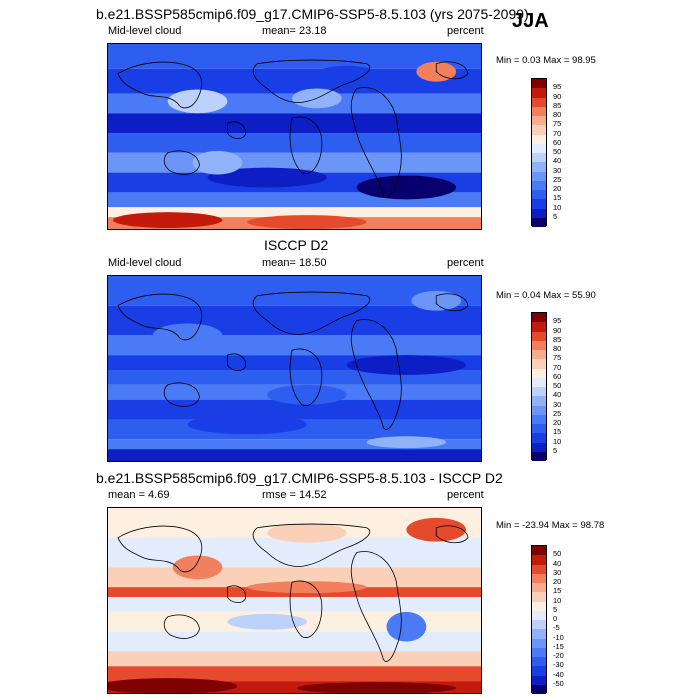 This screenshot has height=700, width=700. I want to click on colorbar-tick-label: 85, so click(557, 339).